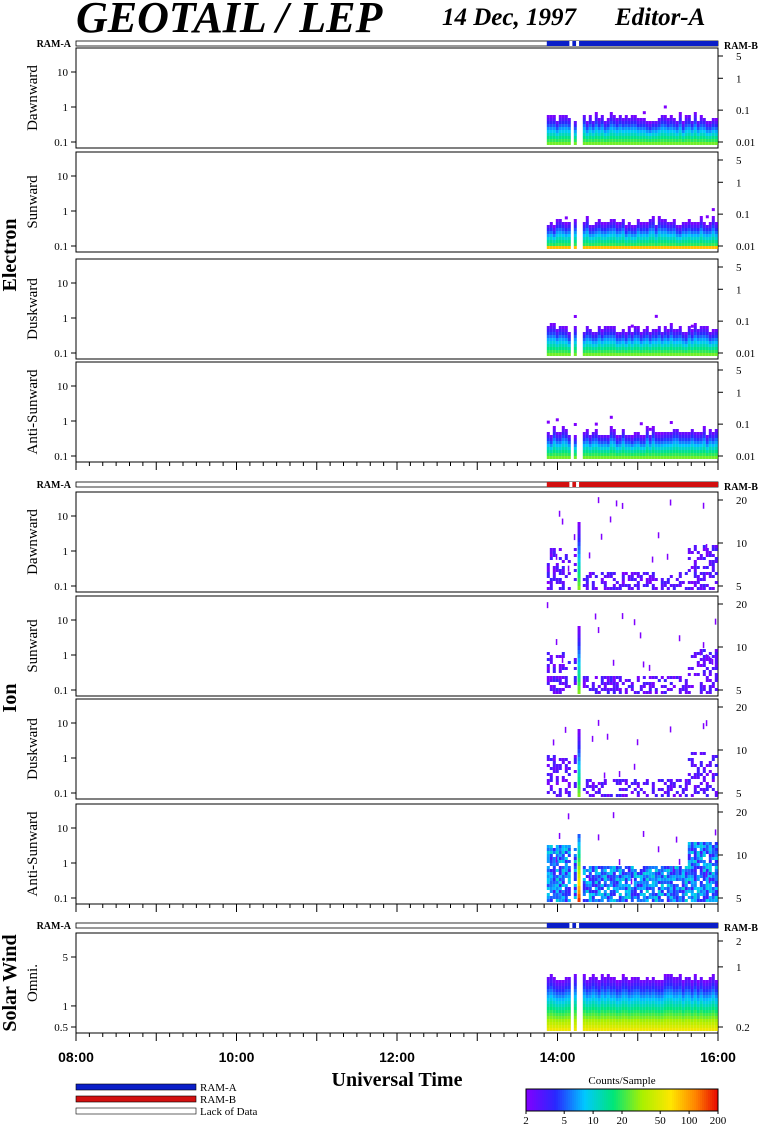  What do you see at coordinates (699, 1100) in the screenshot?
I see `colorbar-cell` at bounding box center [699, 1100].